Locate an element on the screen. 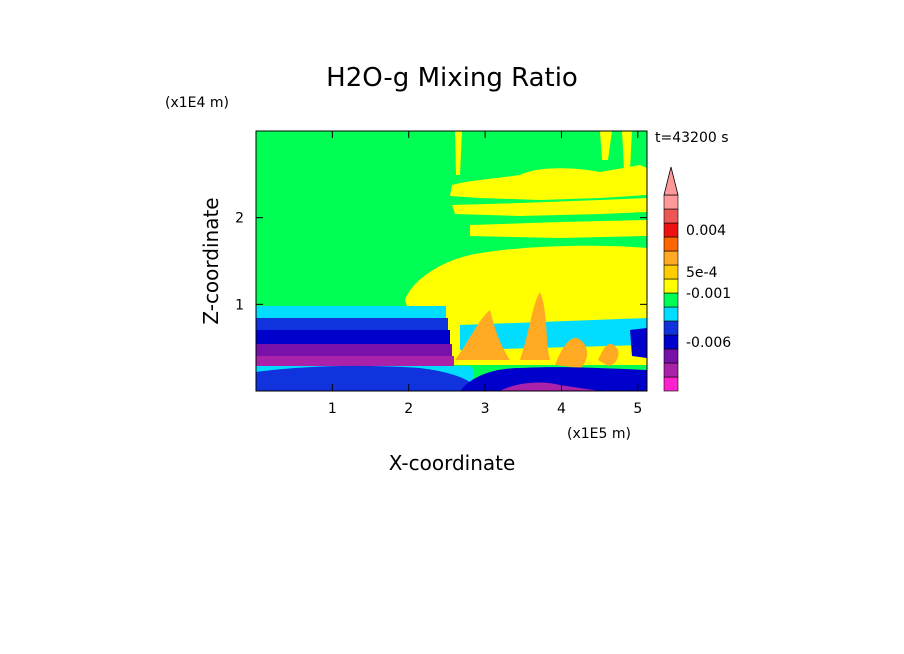  x-unit-label: (x1E5 m) is located at coordinates (599, 434).